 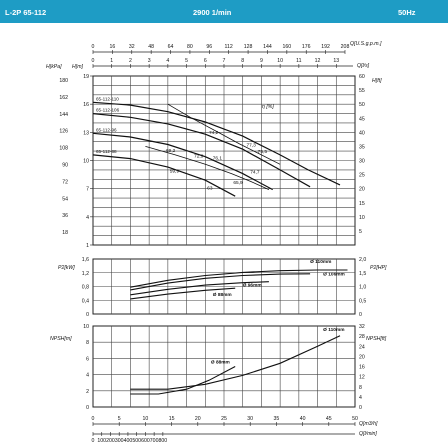 I want to click on npsh-axis-ft-tick-label: 32, so click(x=362, y=327).